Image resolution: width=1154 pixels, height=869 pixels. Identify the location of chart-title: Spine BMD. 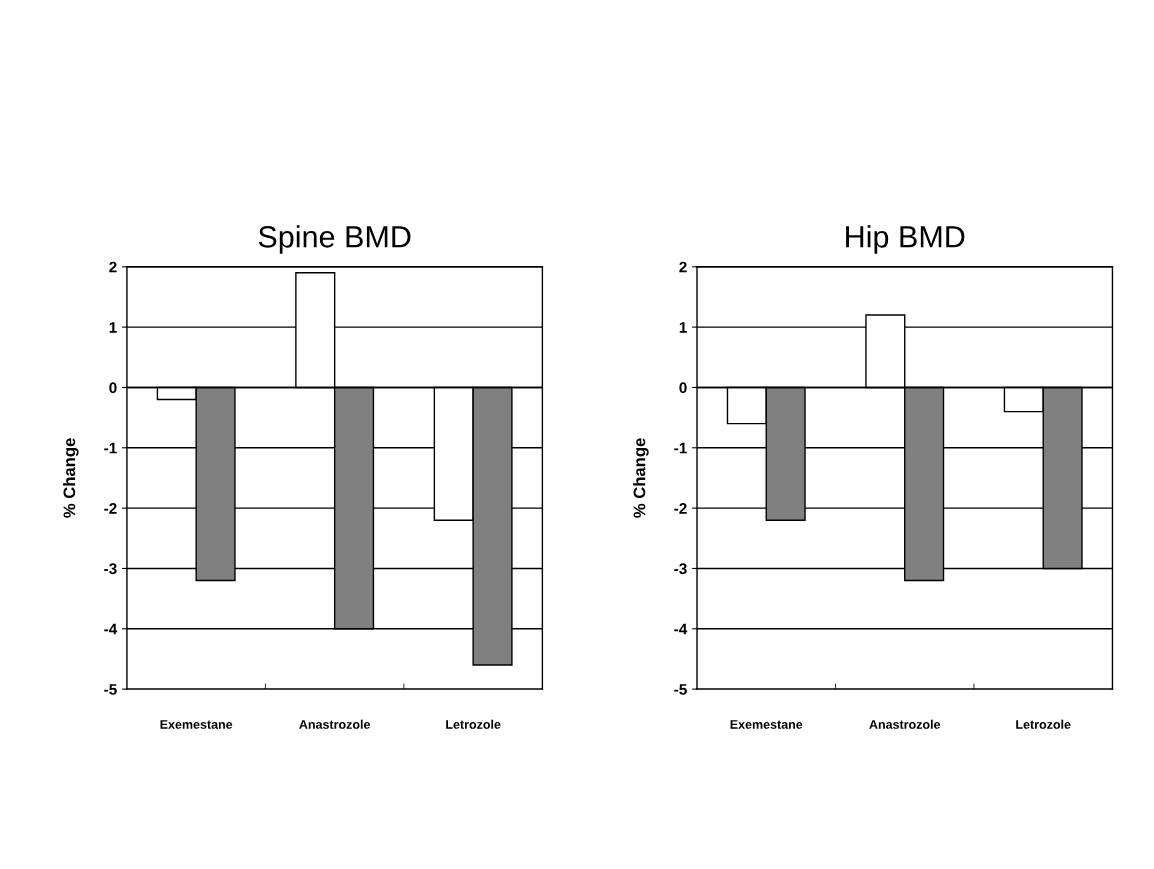
(334, 239).